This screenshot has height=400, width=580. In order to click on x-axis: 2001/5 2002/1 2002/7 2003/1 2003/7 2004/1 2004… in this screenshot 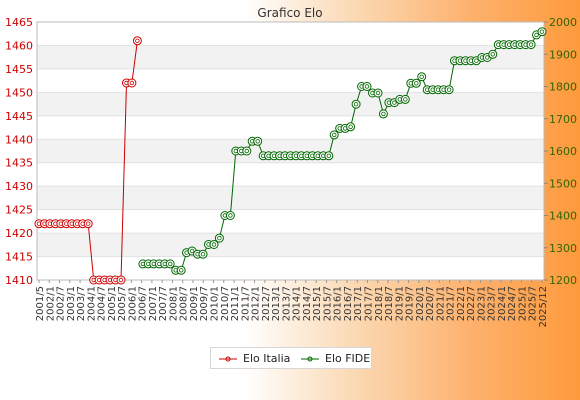, I will do `click(292, 304)`.